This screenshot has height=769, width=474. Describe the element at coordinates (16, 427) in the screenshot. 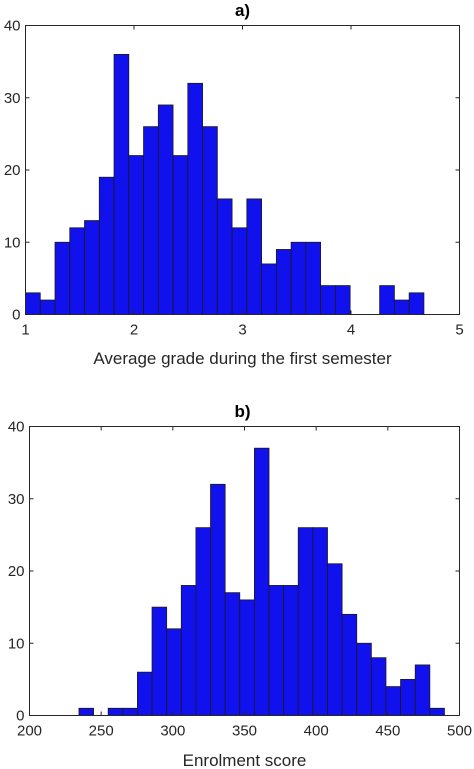

I see `chart-b-ytick-label: 40` at that location.